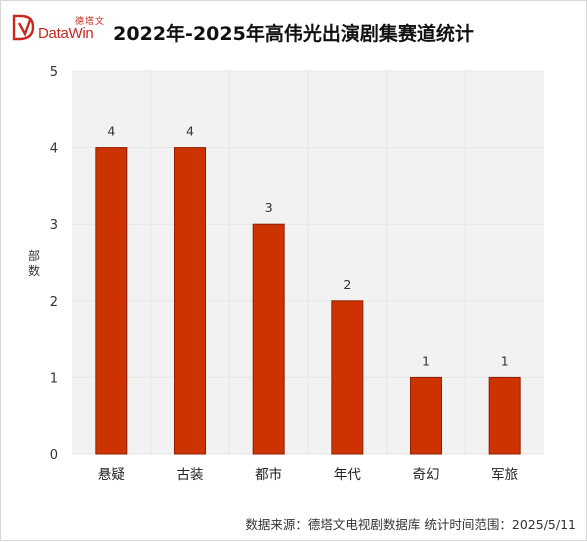 Image resolution: width=587 pixels, height=542 pixels. I want to click on x-tick-label: 悬疑, so click(111, 475).